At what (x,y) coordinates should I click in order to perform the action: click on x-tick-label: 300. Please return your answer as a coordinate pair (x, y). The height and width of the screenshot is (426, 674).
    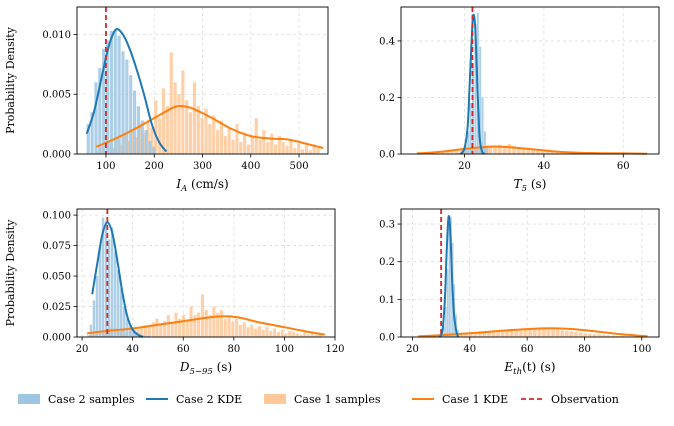
    Looking at the image, I should click on (202, 166).